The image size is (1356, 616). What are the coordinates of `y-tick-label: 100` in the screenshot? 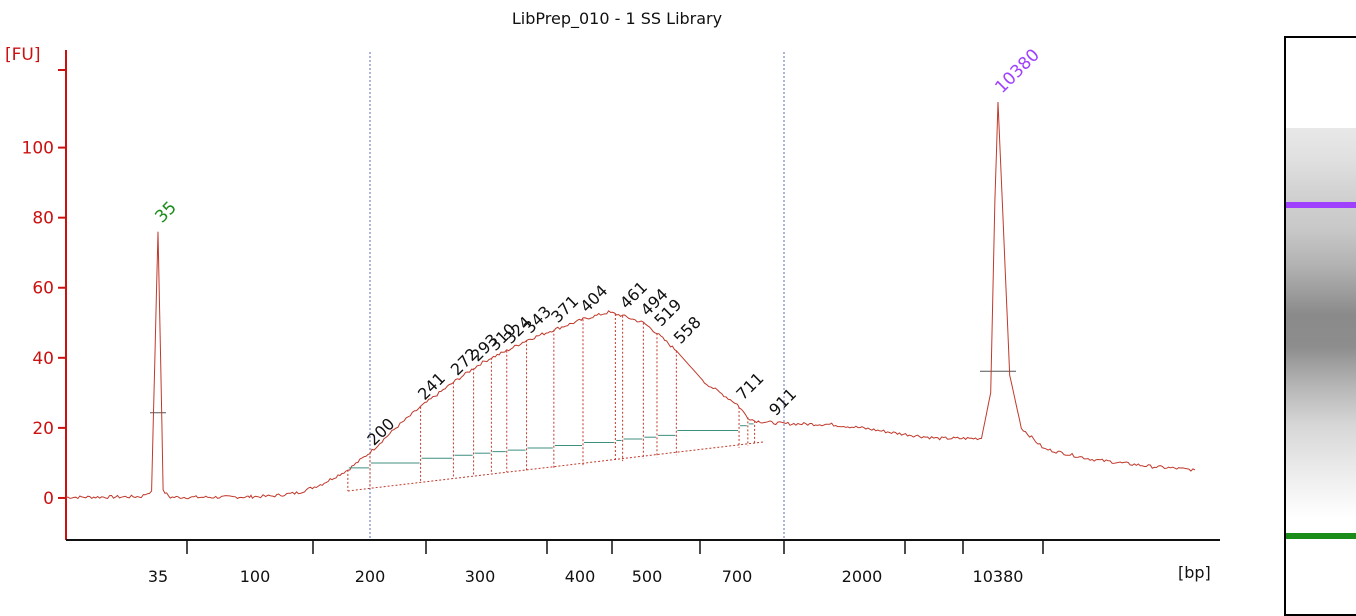 It's located at (38, 149).